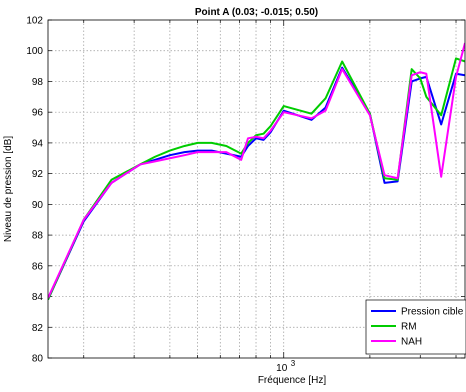 The height and width of the screenshot is (392, 466). What do you see at coordinates (282, 368) in the screenshot?
I see `x-tick-label: 10` at bounding box center [282, 368].